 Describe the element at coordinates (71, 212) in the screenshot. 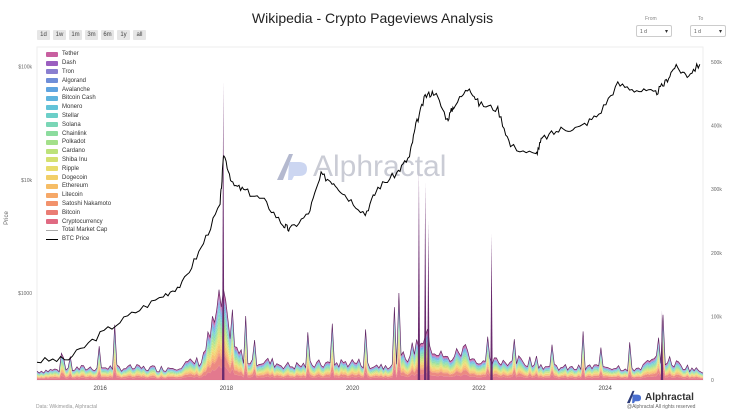

I see `legend-label: Bitcoin` at that location.